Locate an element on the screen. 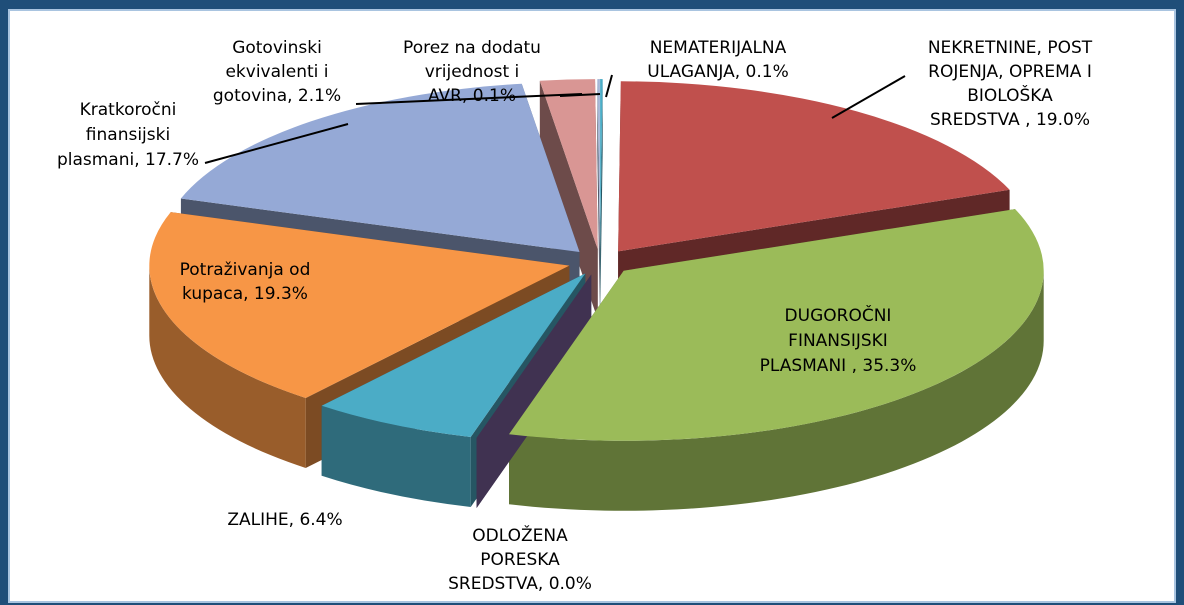 Image resolution: width=1184 pixels, height=605 pixels. data-label: ekvivalenti i is located at coordinates (276, 72).